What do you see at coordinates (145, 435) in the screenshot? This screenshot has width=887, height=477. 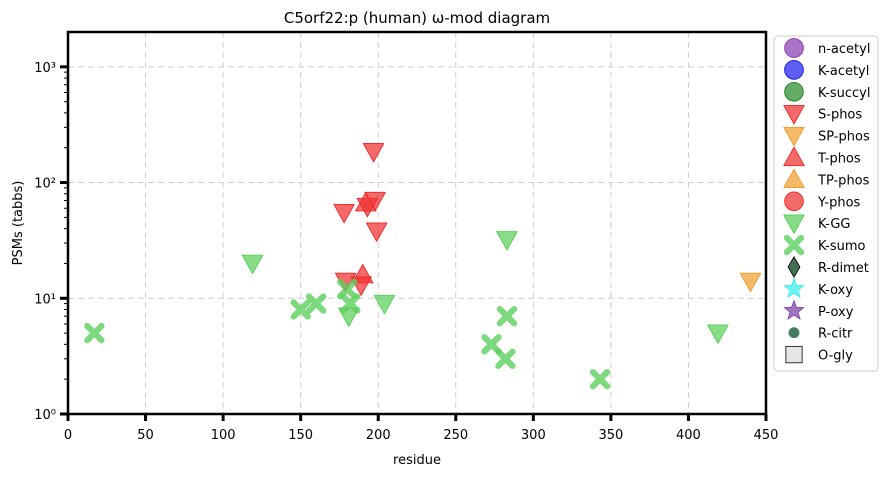 I see `x-tick-label: 50` at bounding box center [145, 435].